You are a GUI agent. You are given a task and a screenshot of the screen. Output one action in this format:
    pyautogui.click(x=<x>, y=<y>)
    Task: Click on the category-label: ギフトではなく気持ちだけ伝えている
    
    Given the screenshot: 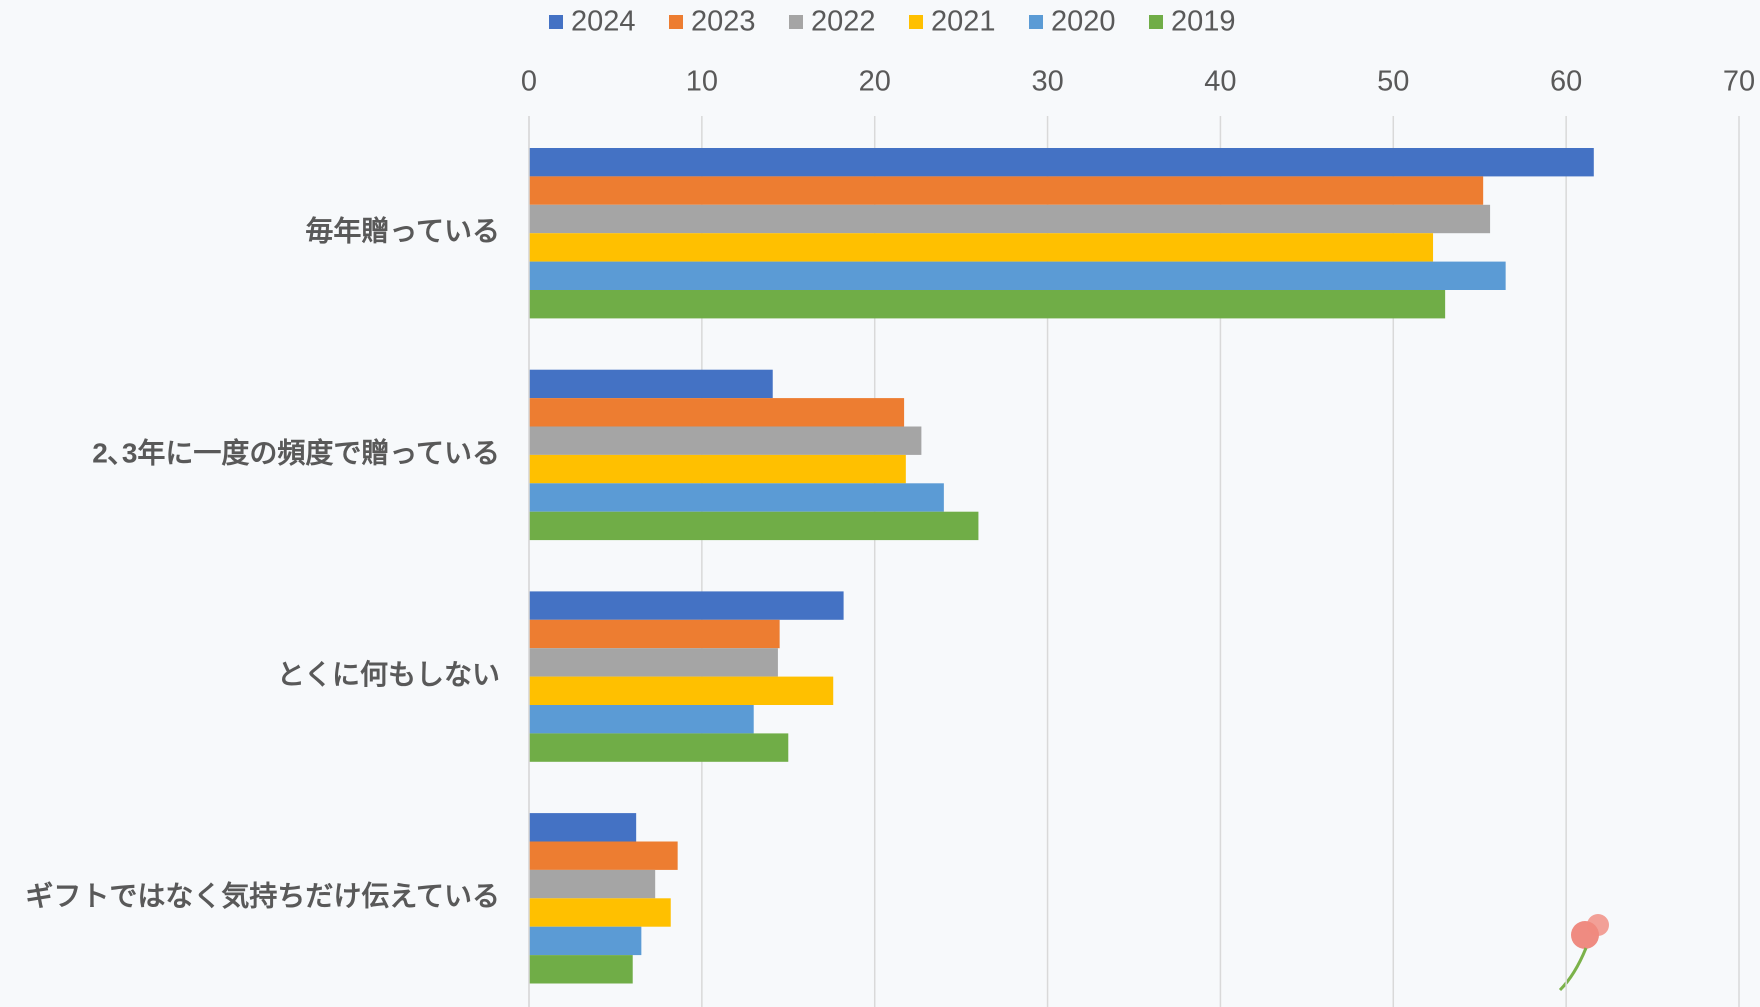 What is the action you would take?
    pyautogui.click(x=262, y=896)
    